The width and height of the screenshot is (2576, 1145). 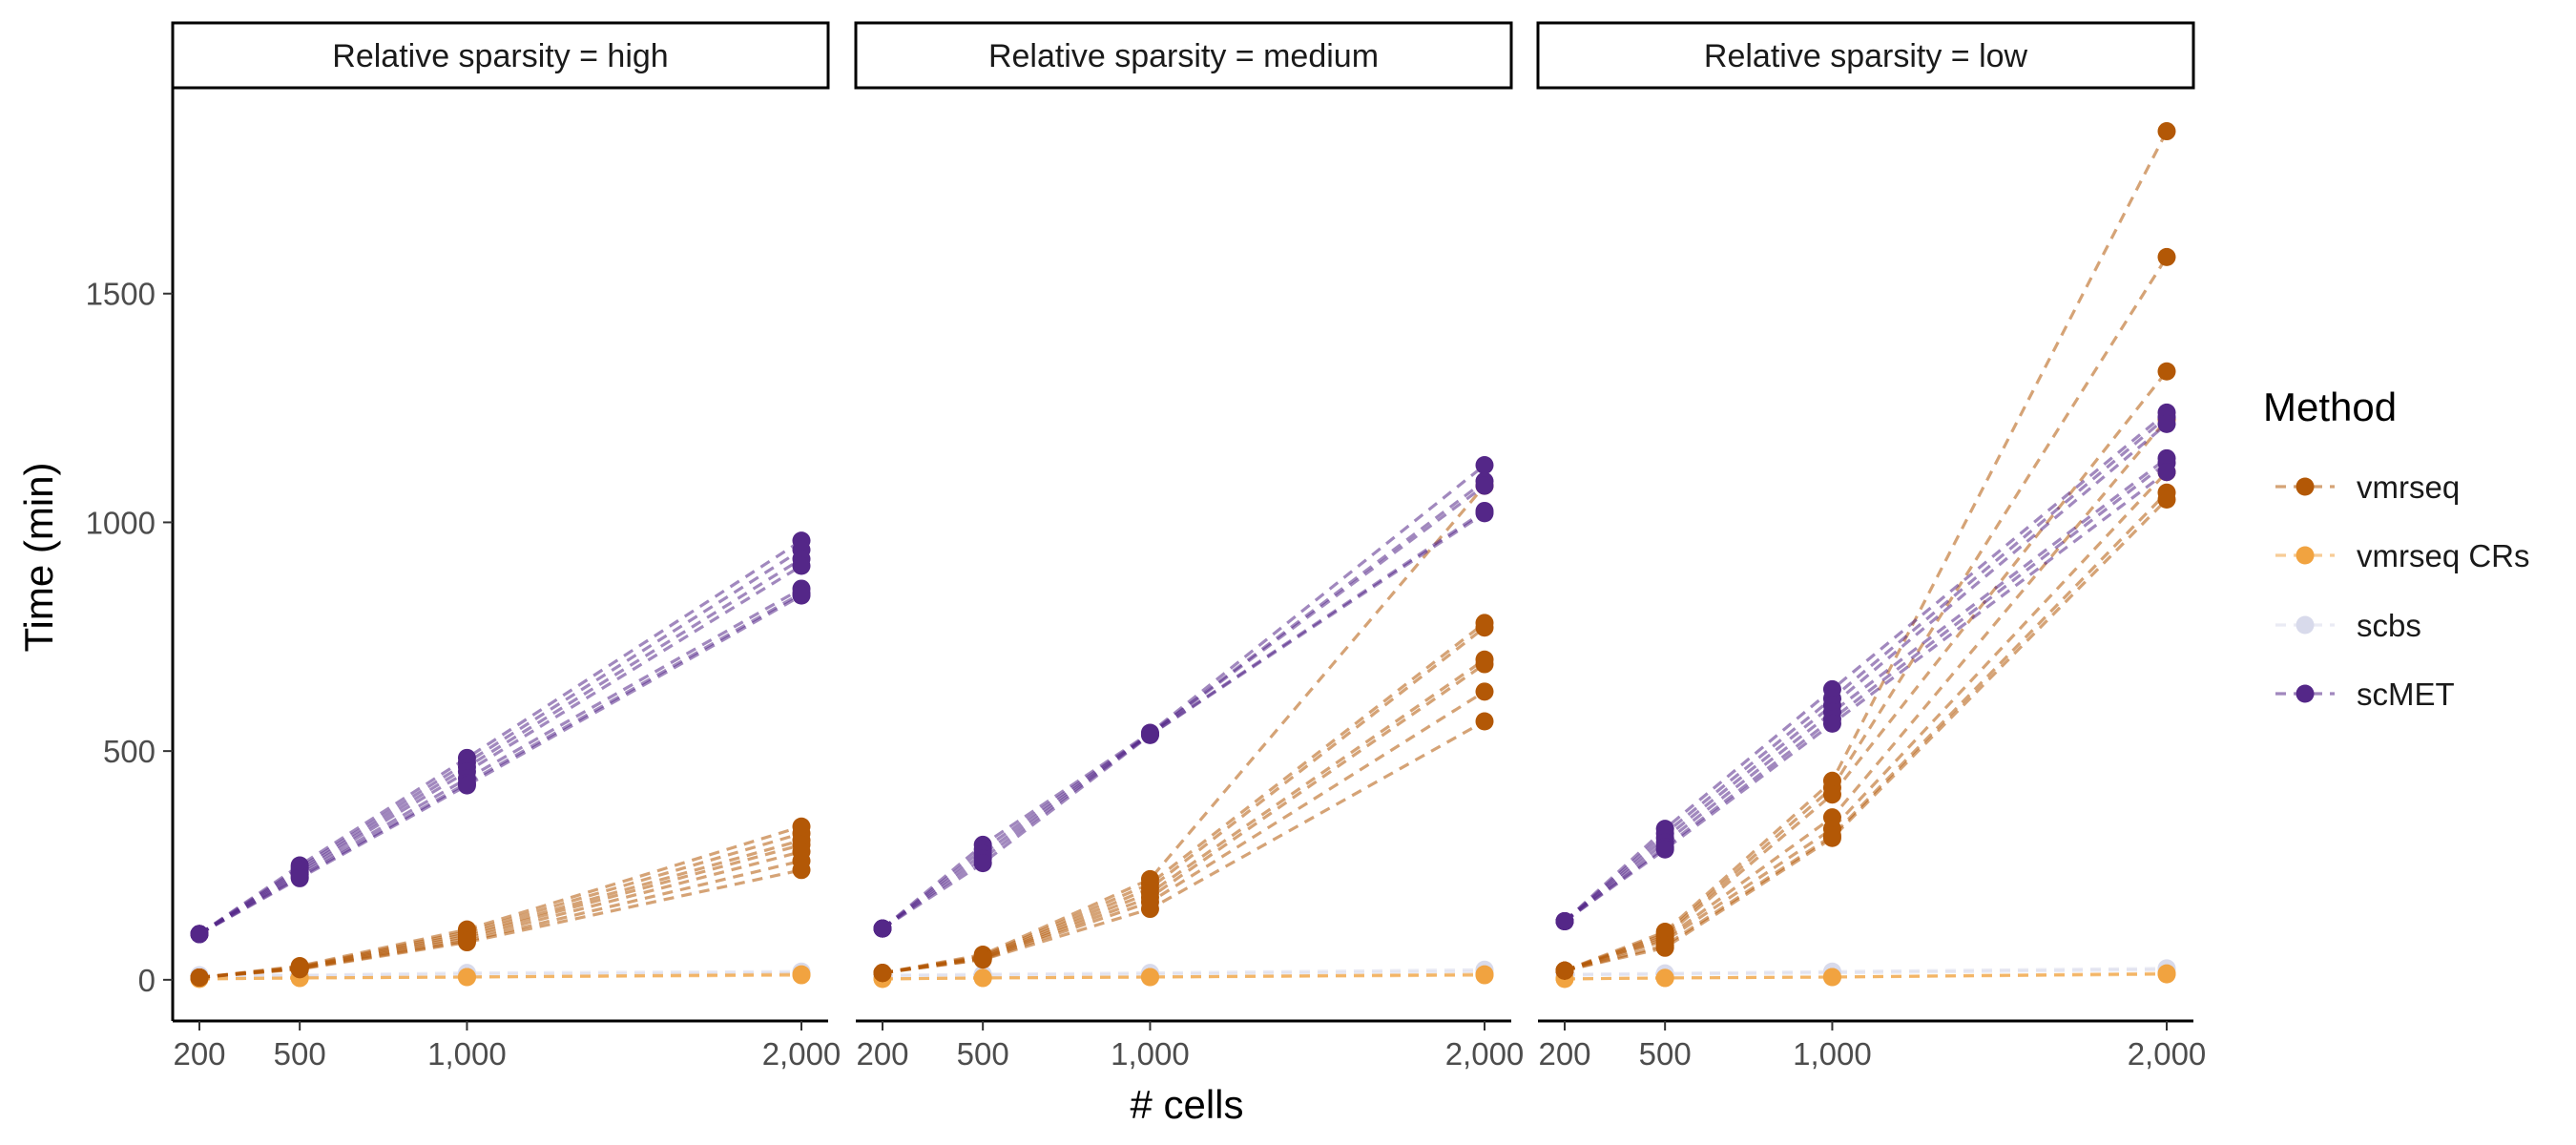 I want to click on y-tick-label: 0, so click(x=147, y=980).